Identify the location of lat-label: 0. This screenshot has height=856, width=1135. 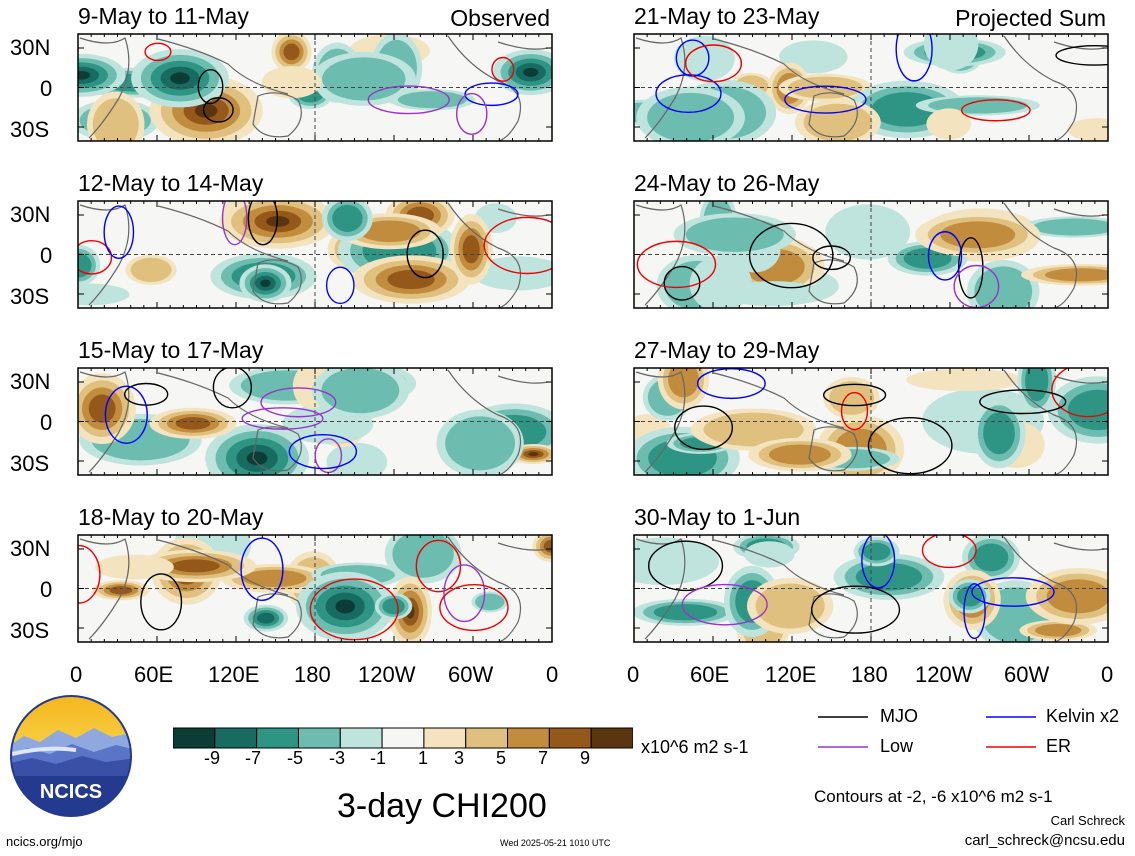
(46, 255).